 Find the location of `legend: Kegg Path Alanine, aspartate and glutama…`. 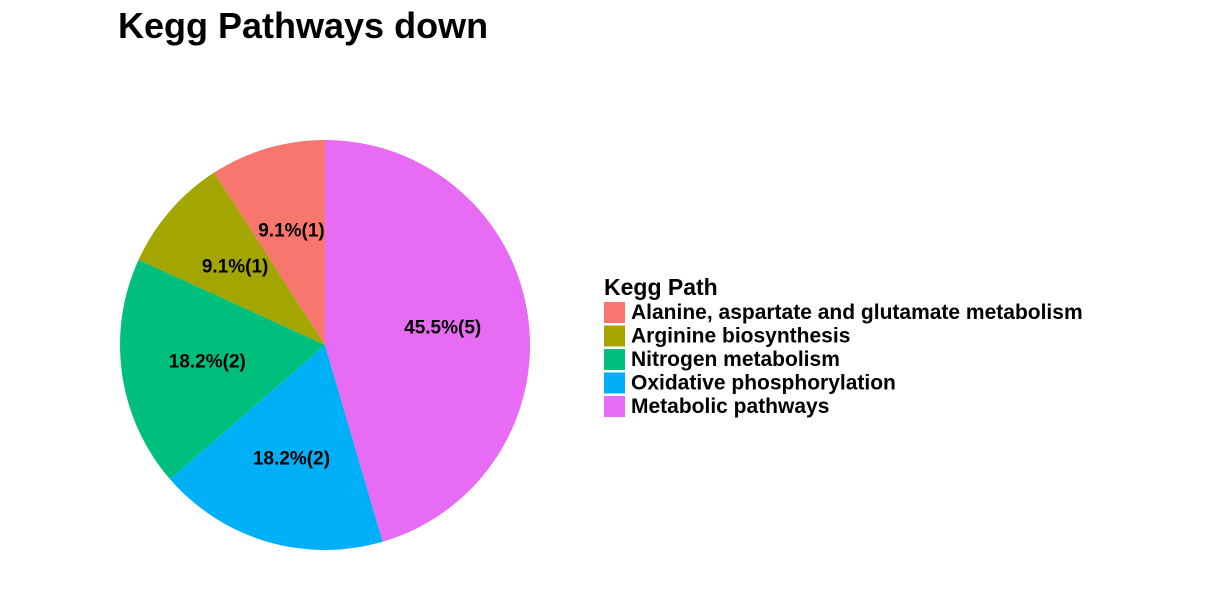

legend: Kegg Path Alanine, aspartate and glutama… is located at coordinates (843, 346).